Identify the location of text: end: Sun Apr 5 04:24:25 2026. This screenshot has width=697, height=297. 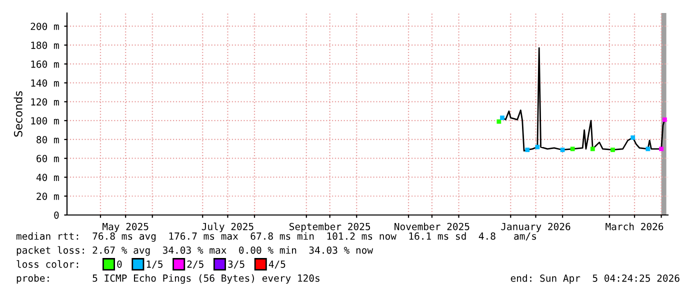
(595, 279).